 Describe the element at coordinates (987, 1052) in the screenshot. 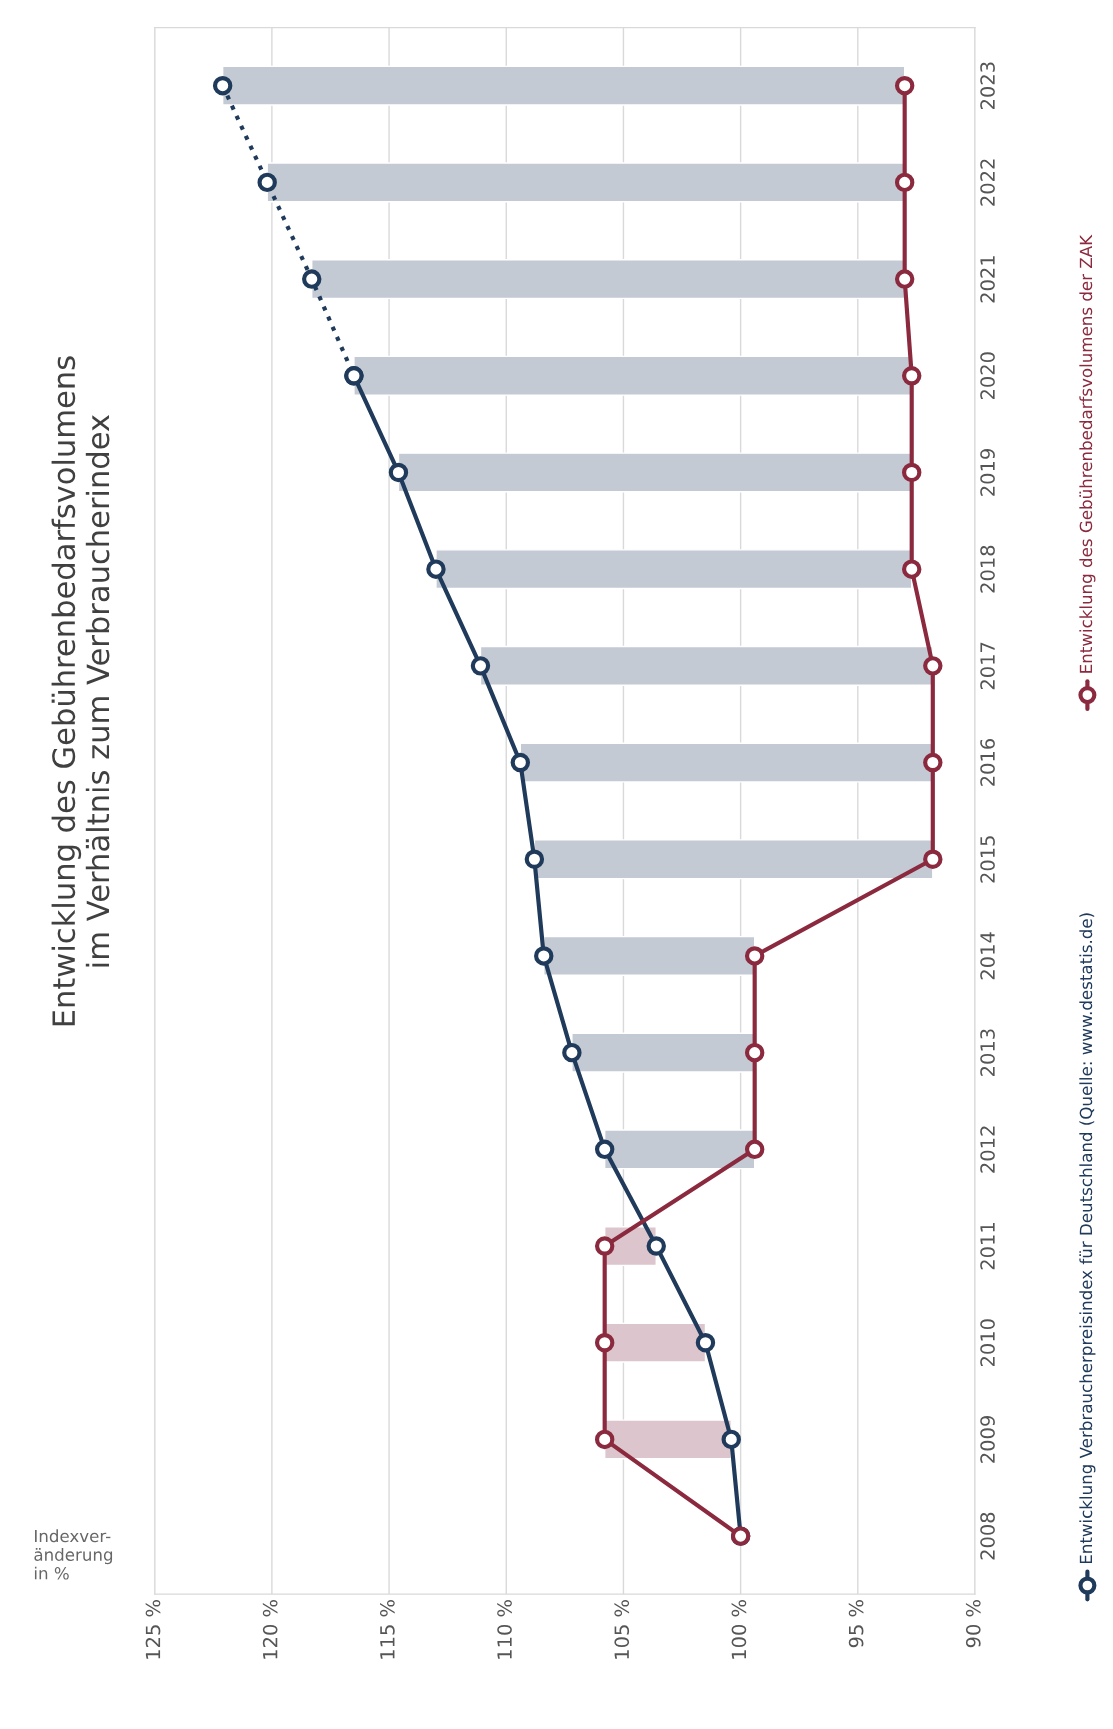

I see `y-tick-label: 2013` at that location.